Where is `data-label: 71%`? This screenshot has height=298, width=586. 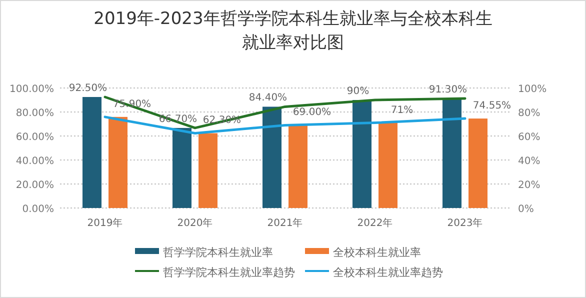 data-label: 71% is located at coordinates (402, 110).